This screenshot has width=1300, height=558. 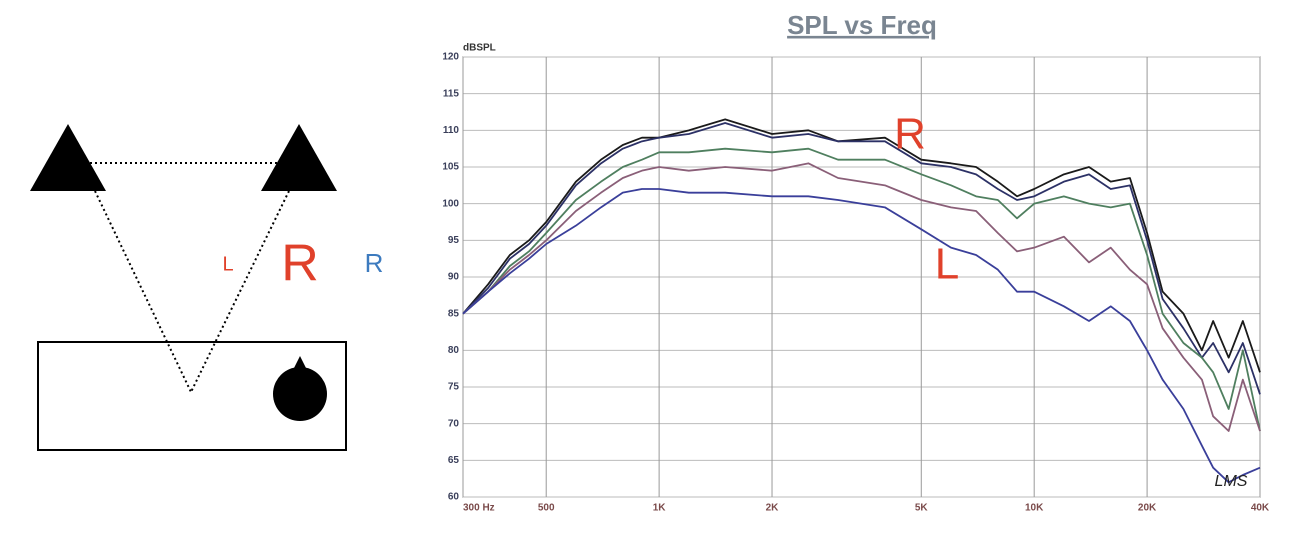 What do you see at coordinates (922, 508) in the screenshot?
I see `x-tick-label: 5K` at bounding box center [922, 508].